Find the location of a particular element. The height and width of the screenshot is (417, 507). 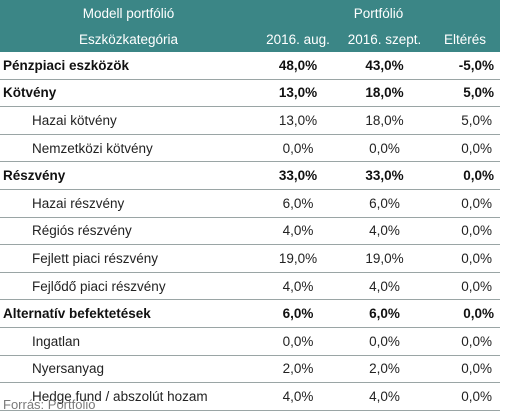

table-row: Részvény 33,0% 33,0% 0,0% is located at coordinates (250, 175).